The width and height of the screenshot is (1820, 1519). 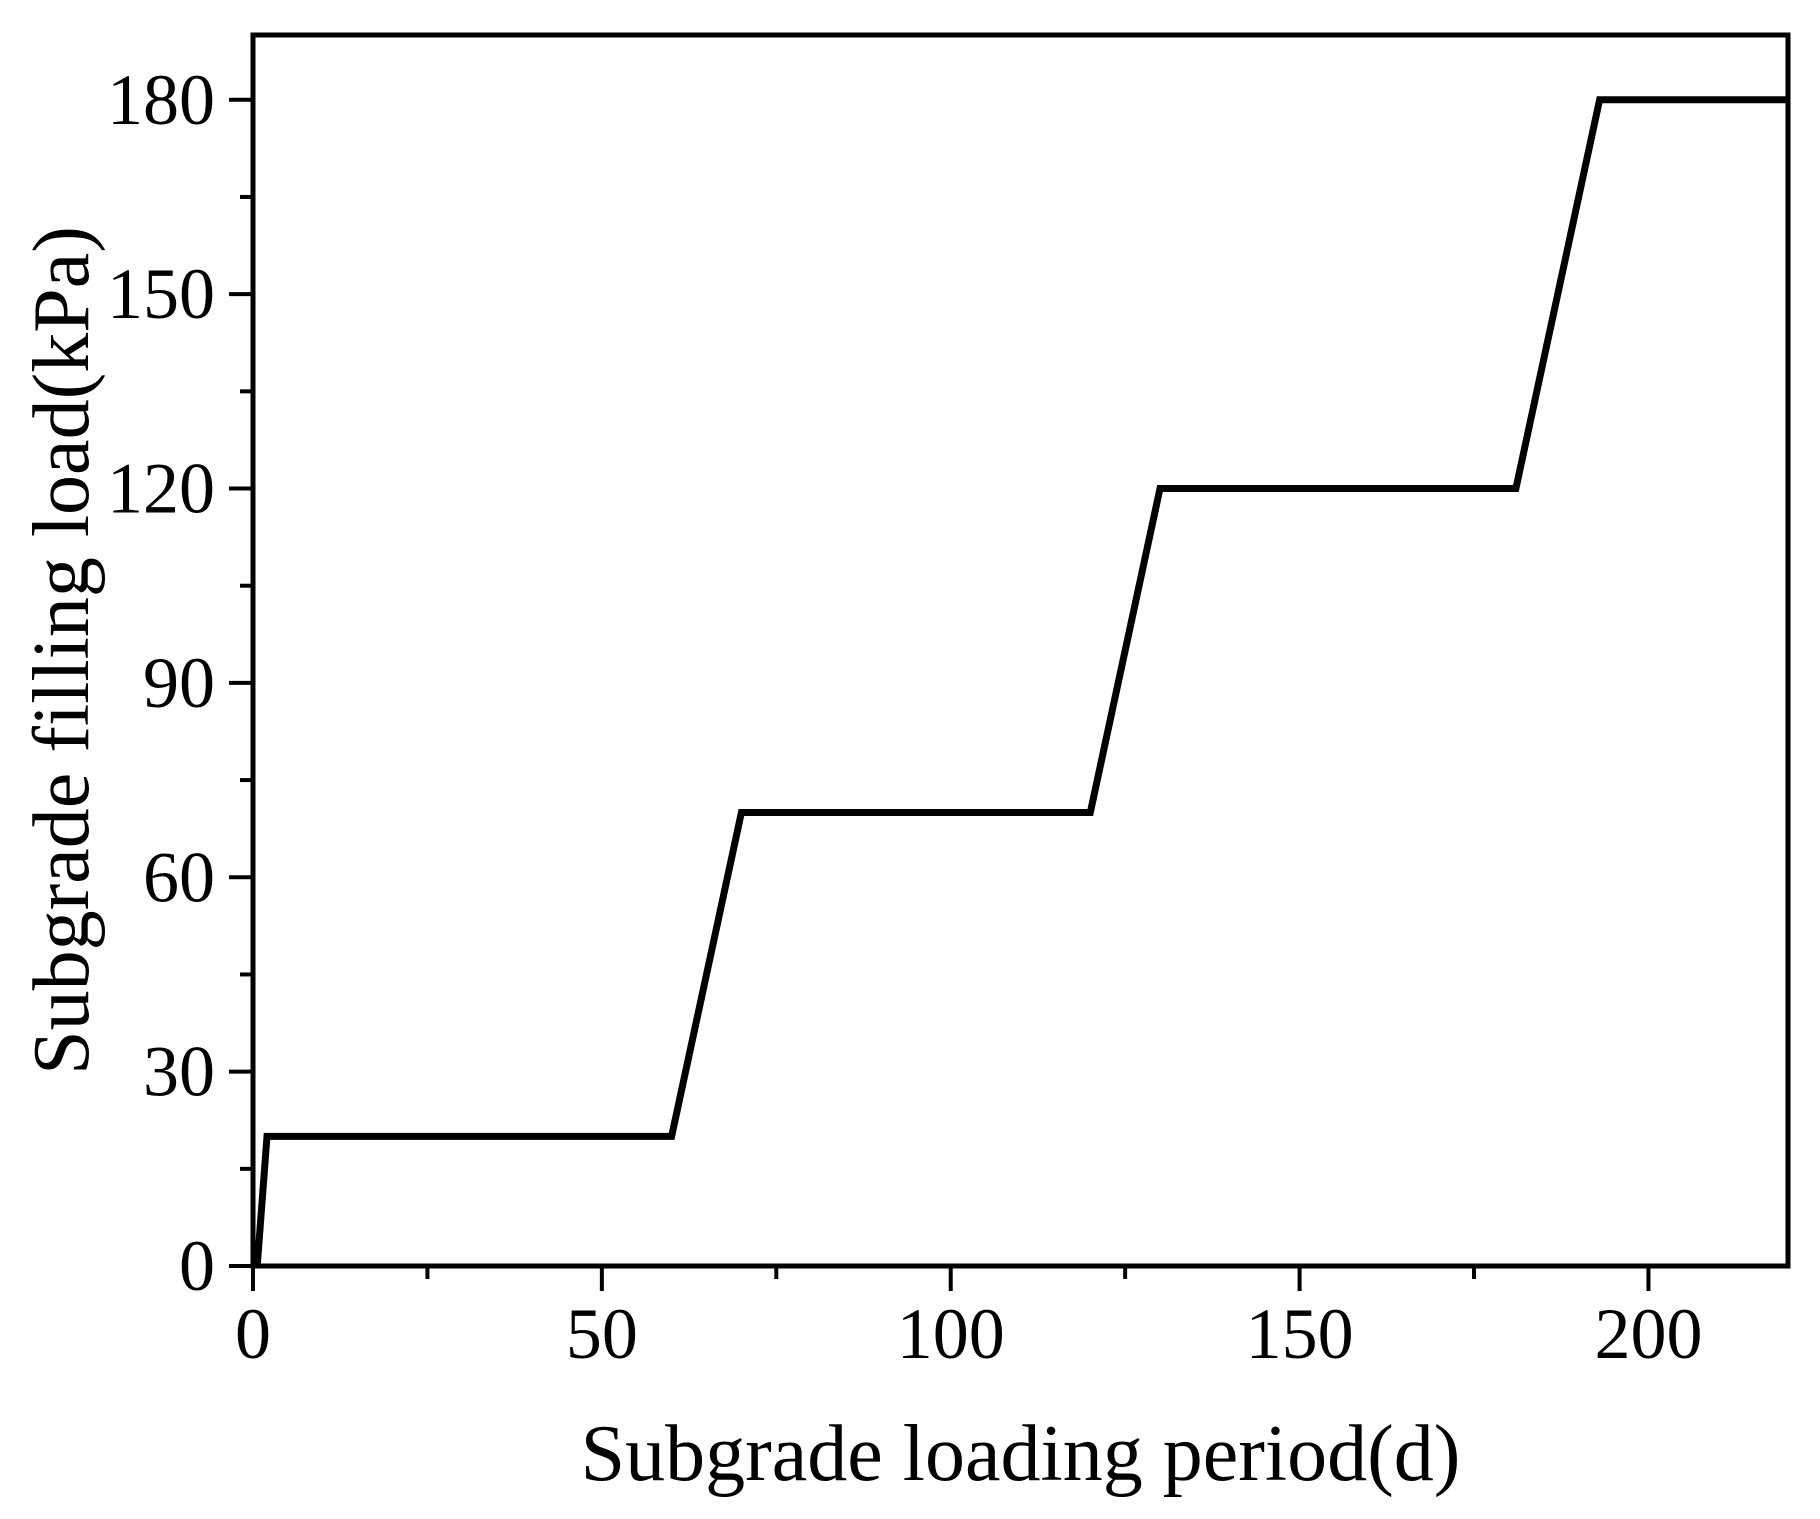 I want to click on y-axis-title: Subgrade filling load(kPa), so click(x=62, y=650).